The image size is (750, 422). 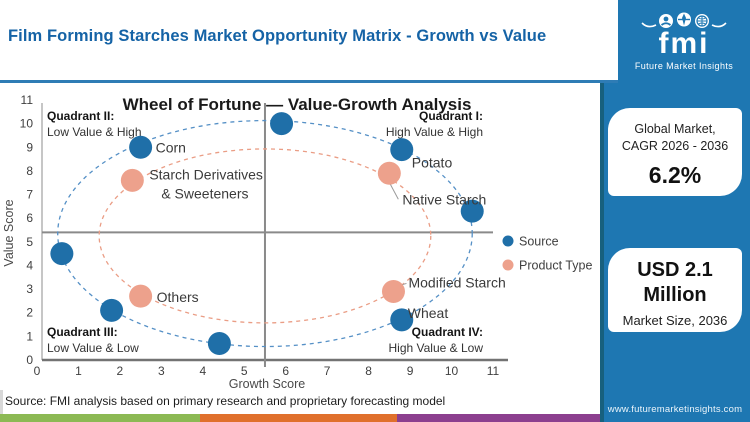 What do you see at coordinates (297, 104) in the screenshot?
I see `chart-title: Wheel of Fortune — Value-Growth Analysis` at bounding box center [297, 104].